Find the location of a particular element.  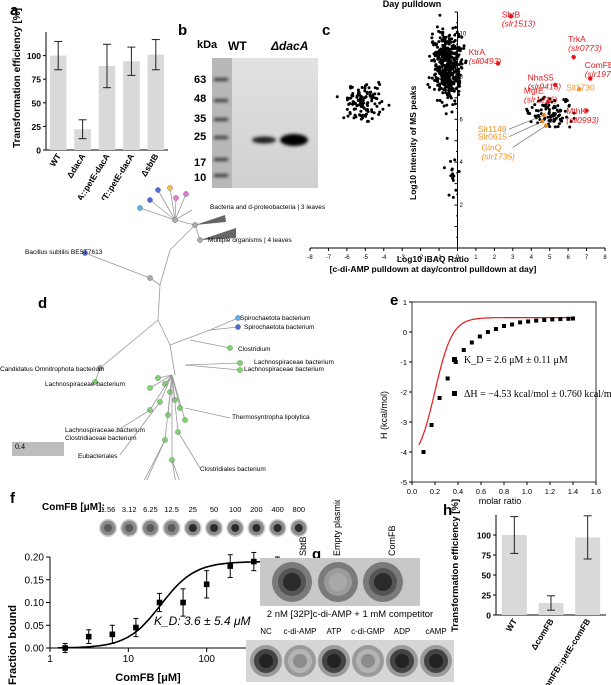

concentration-label: 12.5 is located at coordinates (171, 509).